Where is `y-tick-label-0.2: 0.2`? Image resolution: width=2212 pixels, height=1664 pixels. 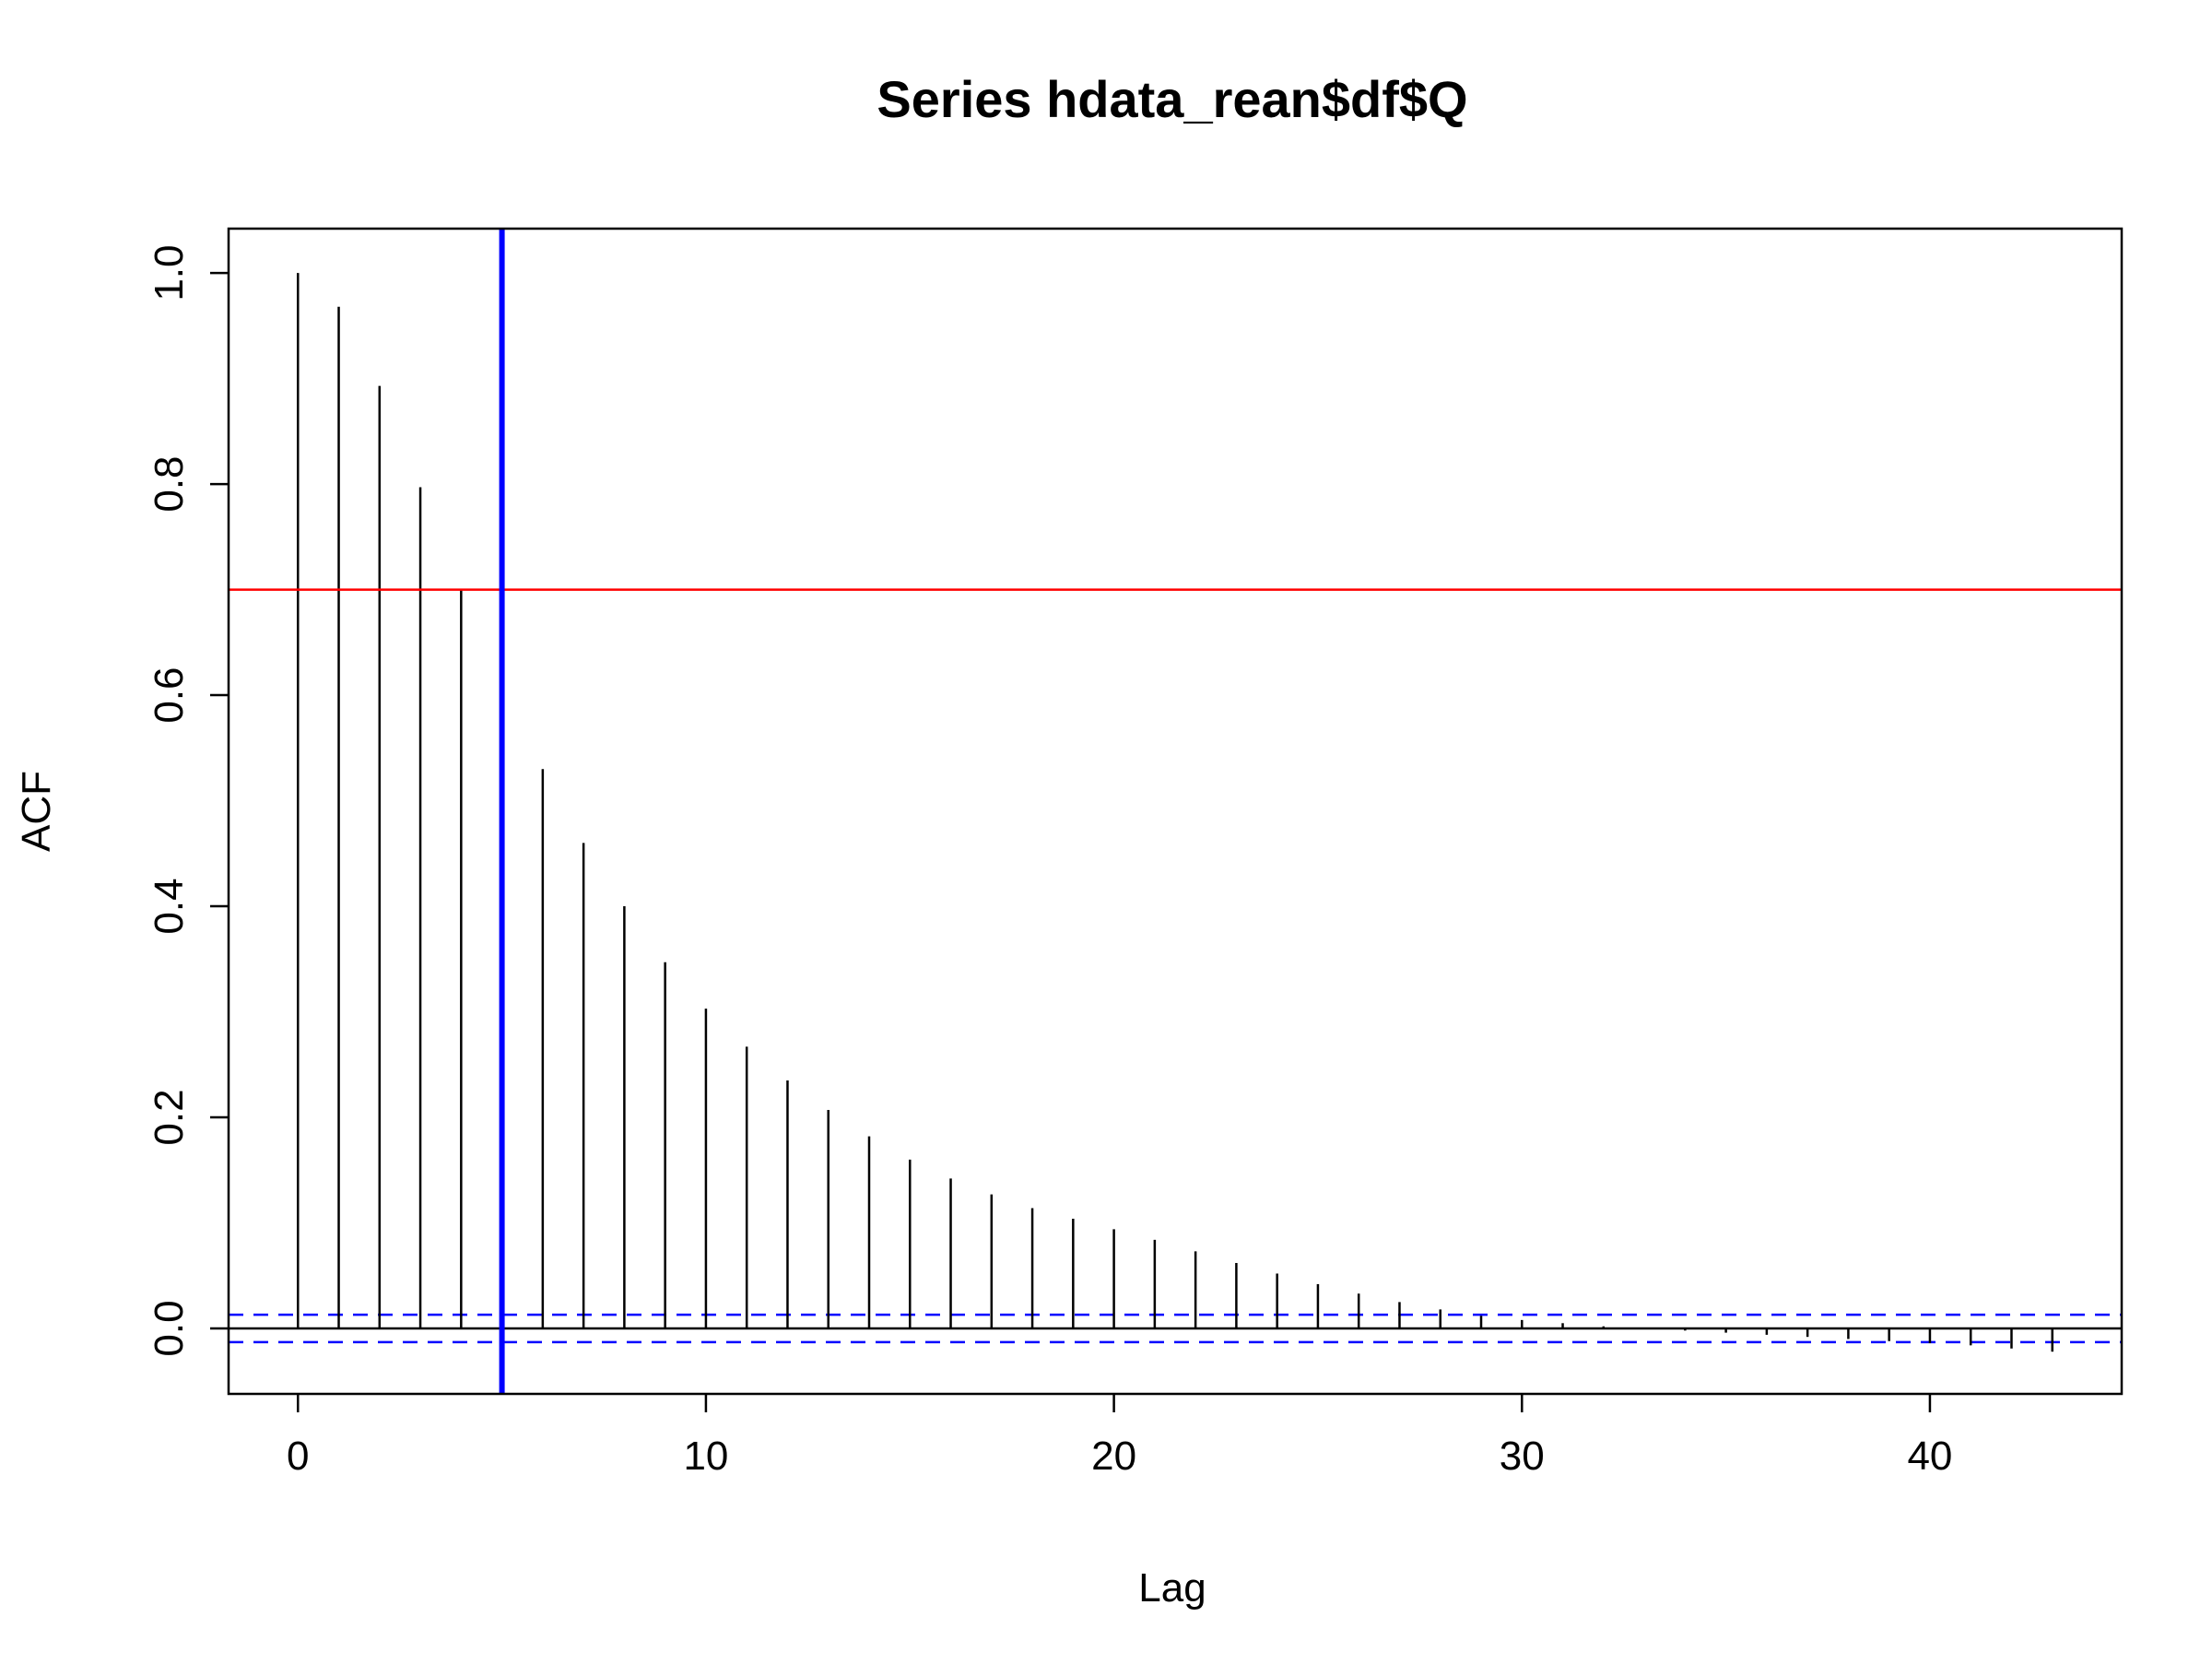
y-tick-label-0.2: 0.2 is located at coordinates (169, 1117).